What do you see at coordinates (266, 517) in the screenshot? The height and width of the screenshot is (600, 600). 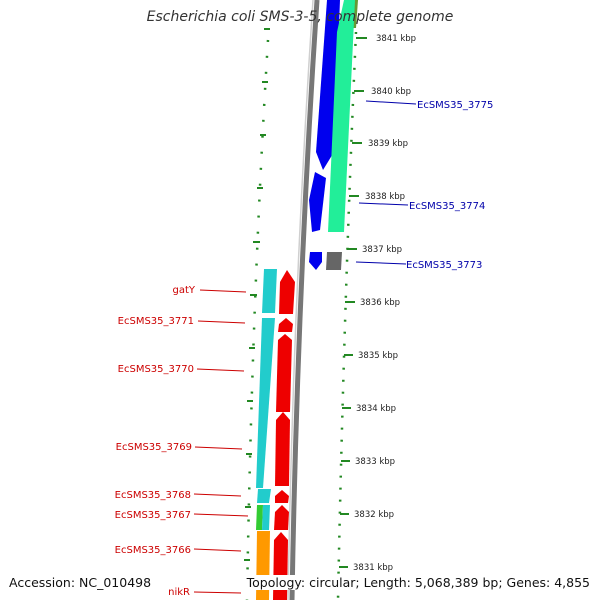 I see `gene-ecsms35-3767-cyan` at bounding box center [266, 517].